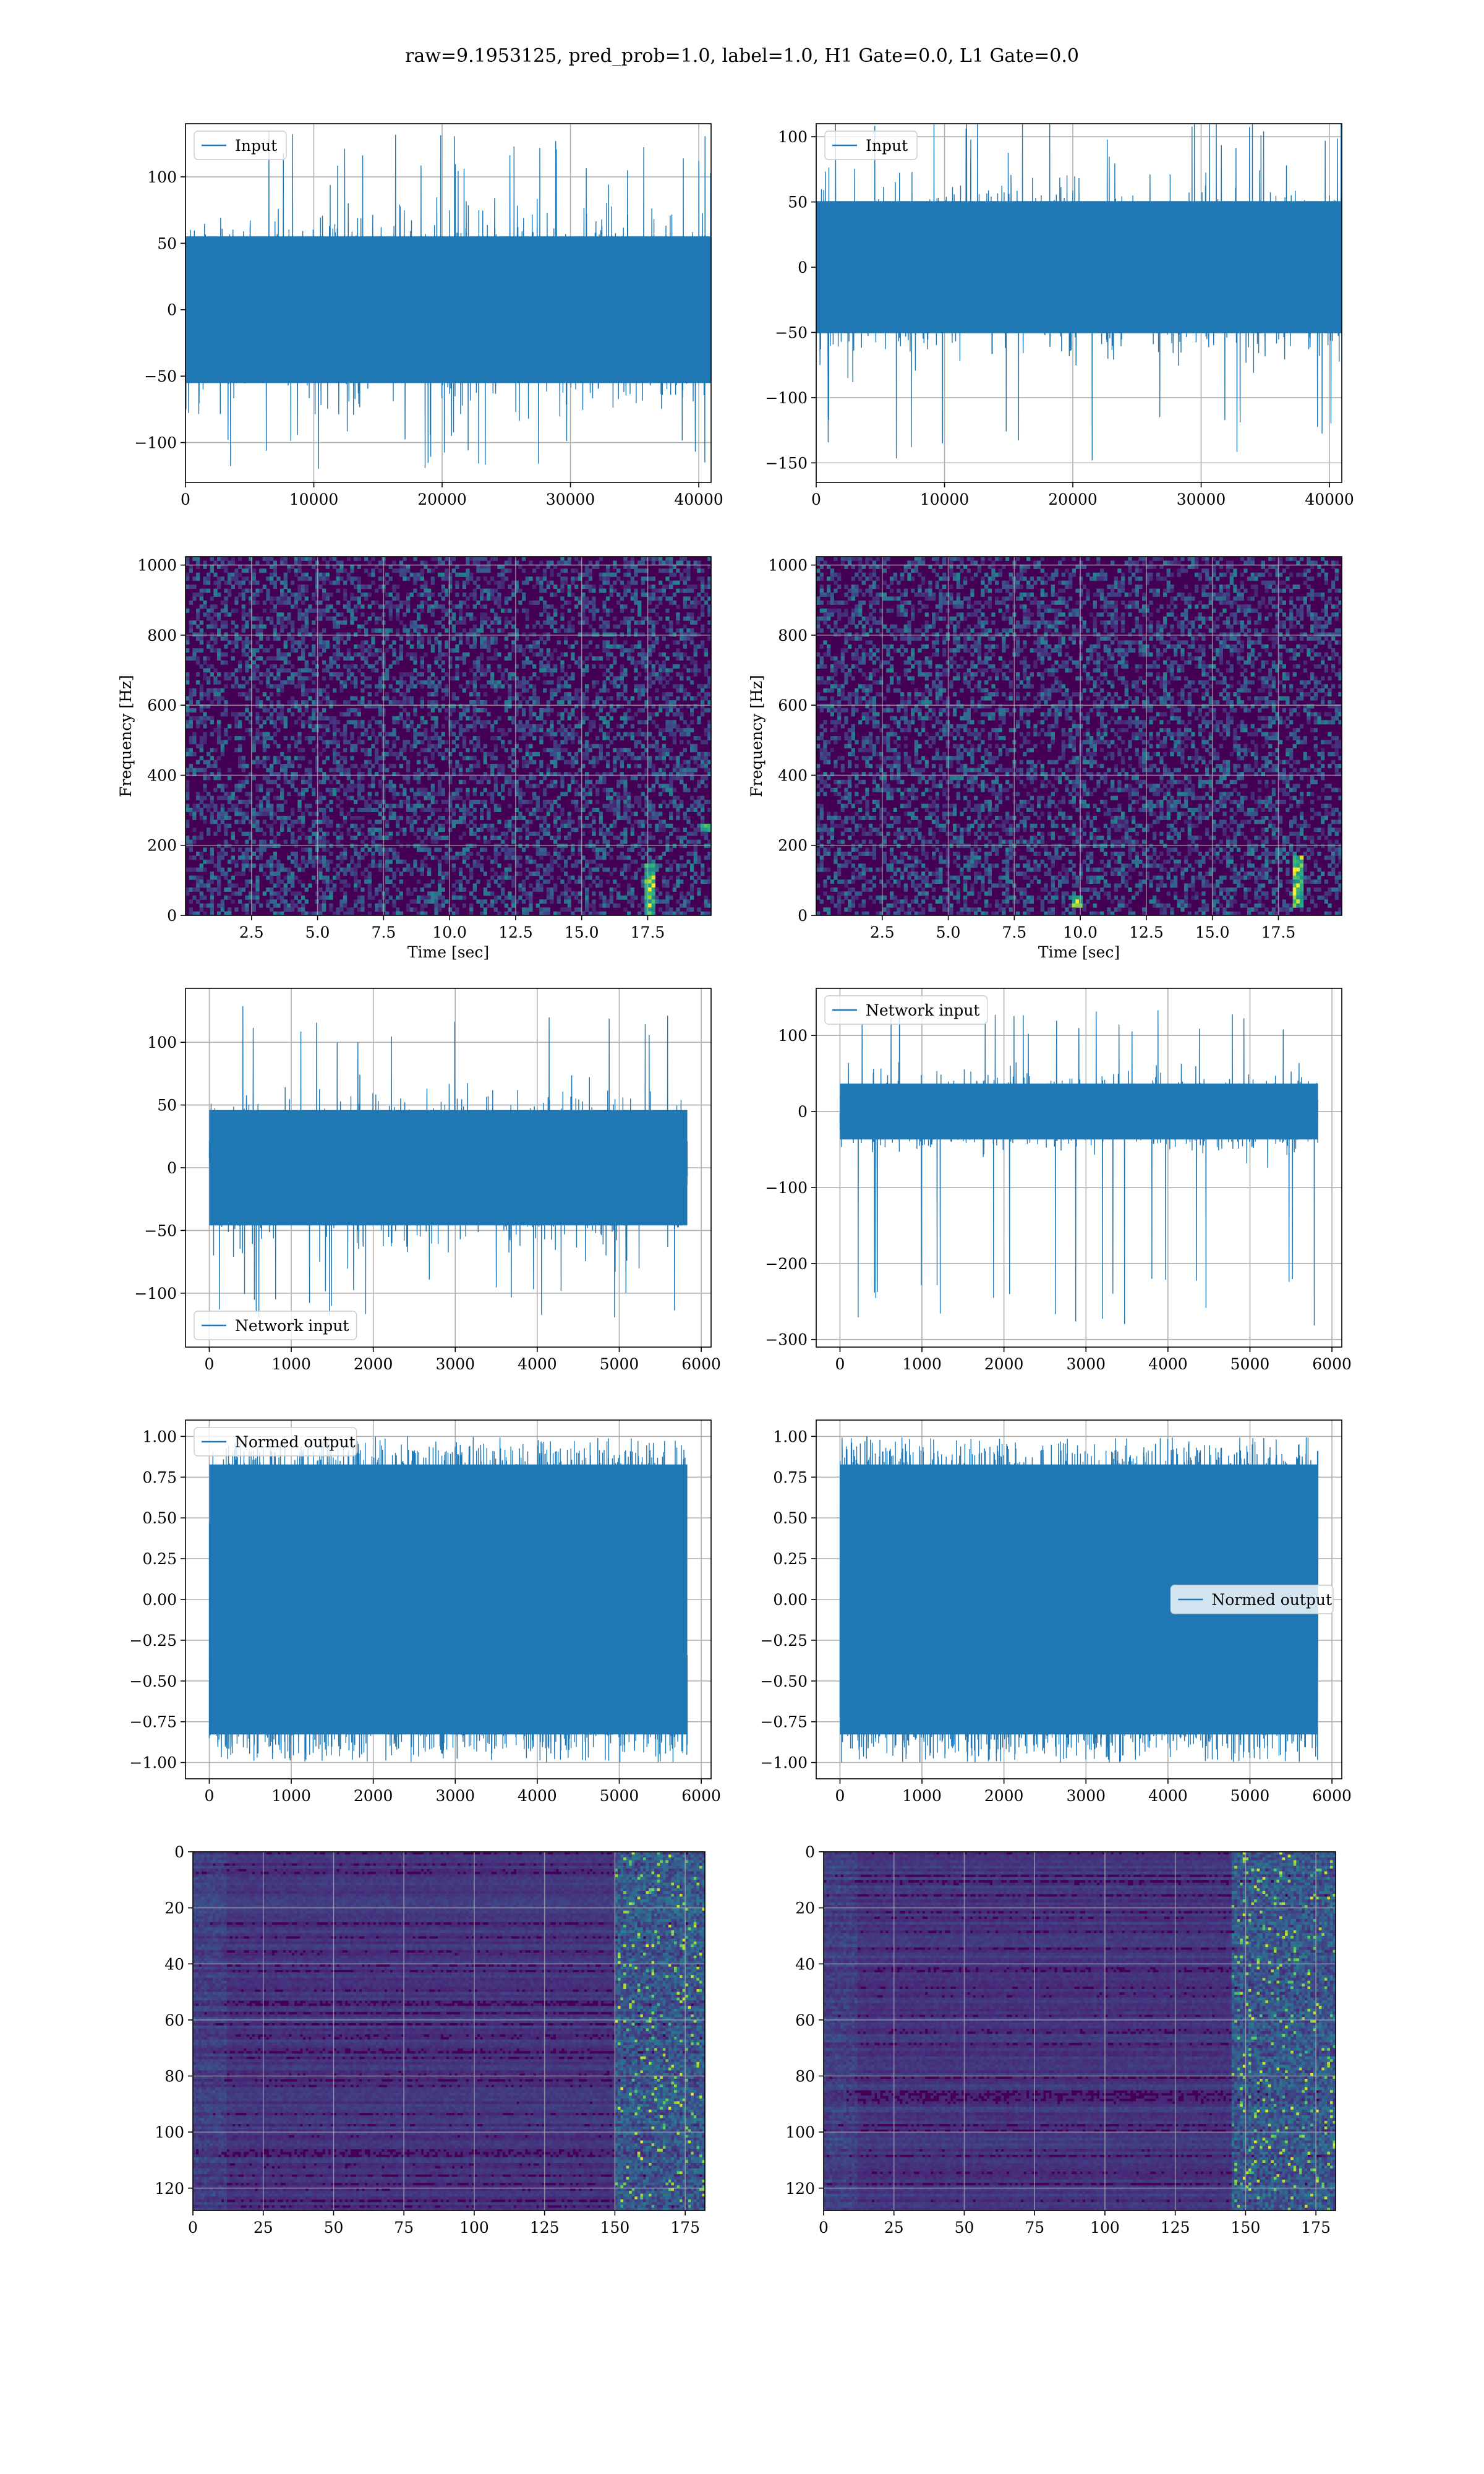  I want to click on y-tick-label: −0.75, so click(784, 1722).